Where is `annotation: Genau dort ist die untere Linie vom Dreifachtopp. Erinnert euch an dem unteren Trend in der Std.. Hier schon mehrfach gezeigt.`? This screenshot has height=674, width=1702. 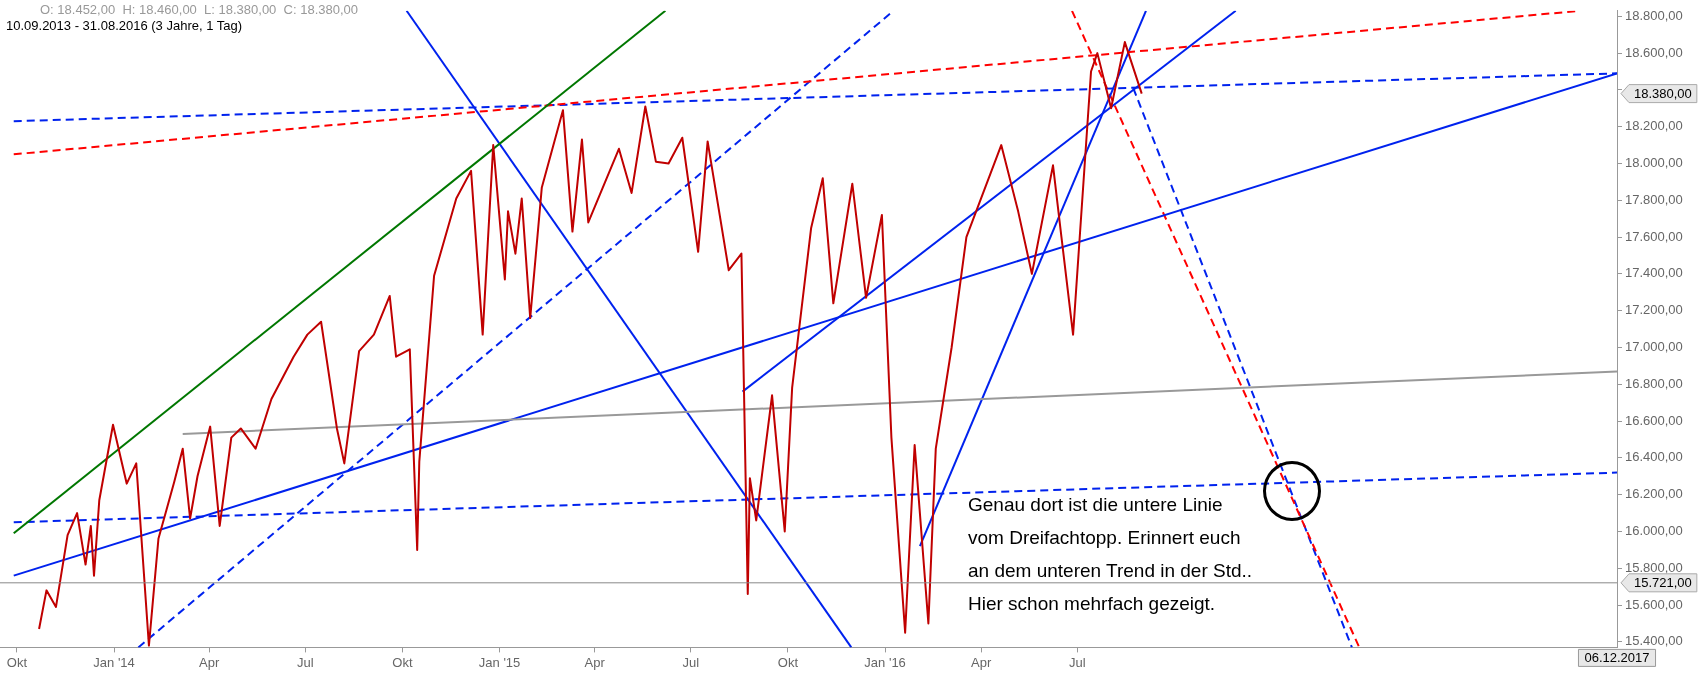
annotation: Genau dort ist die untere Linie vom Dreifachtopp. Erinnert euch an dem unteren Trend in der Std.. Hier schon mehrfach gezeigt. is located at coordinates (1110, 554).